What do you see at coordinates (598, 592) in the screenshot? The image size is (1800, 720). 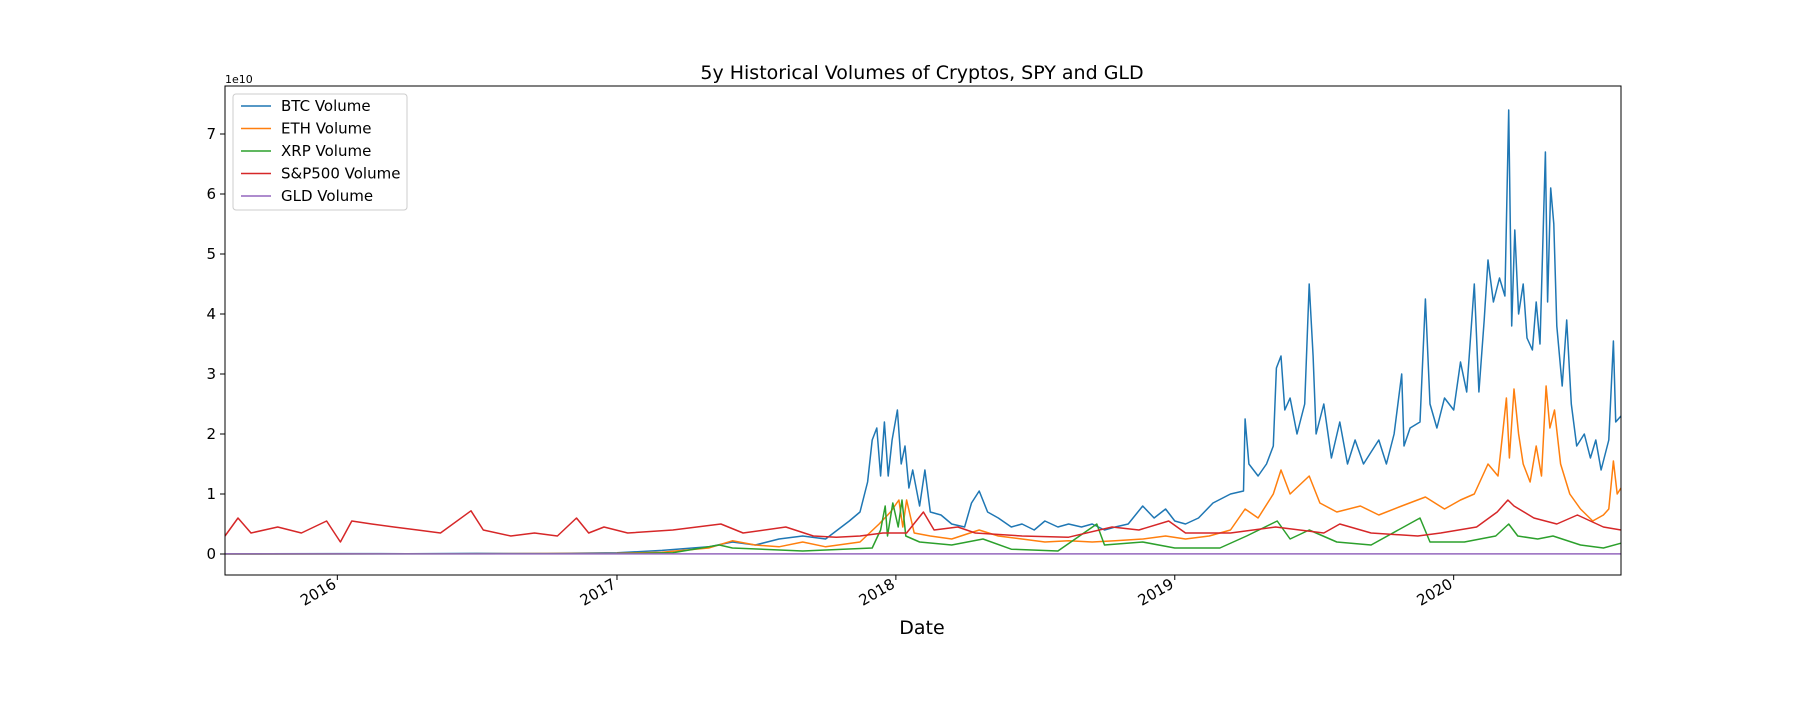 I see `x-tick-label-1: 2017` at bounding box center [598, 592].